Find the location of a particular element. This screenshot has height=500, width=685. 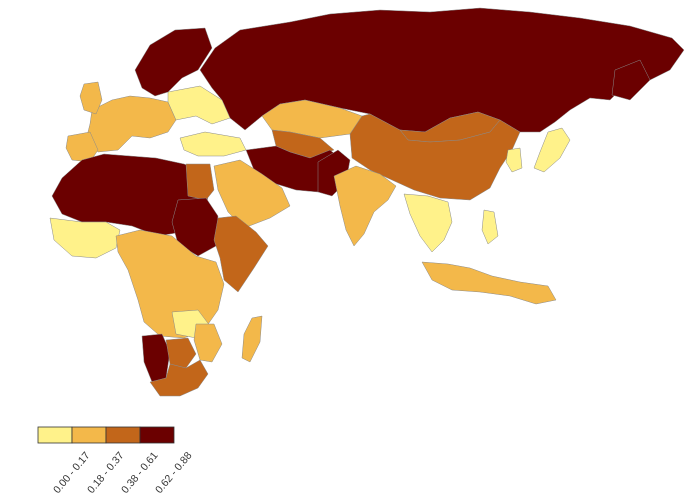

region-botswana is located at coordinates (181, 353).